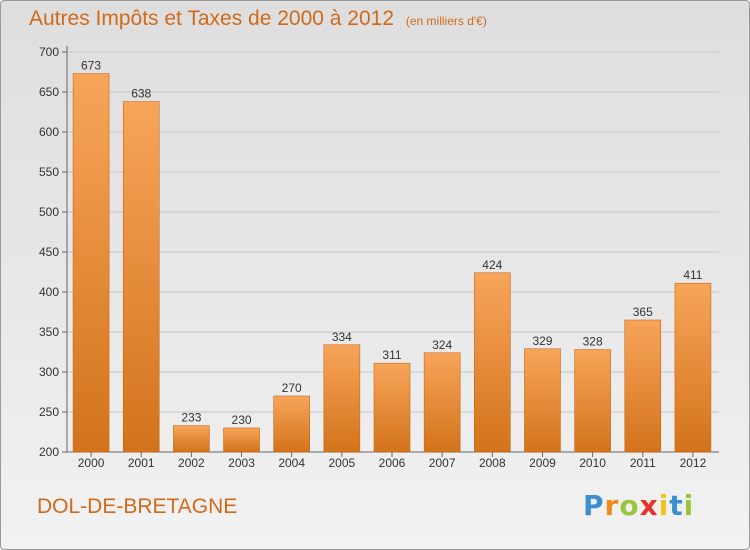 Image resolution: width=750 pixels, height=550 pixels. Describe the element at coordinates (442, 345) in the screenshot. I see `value-label-2007: 324` at that location.